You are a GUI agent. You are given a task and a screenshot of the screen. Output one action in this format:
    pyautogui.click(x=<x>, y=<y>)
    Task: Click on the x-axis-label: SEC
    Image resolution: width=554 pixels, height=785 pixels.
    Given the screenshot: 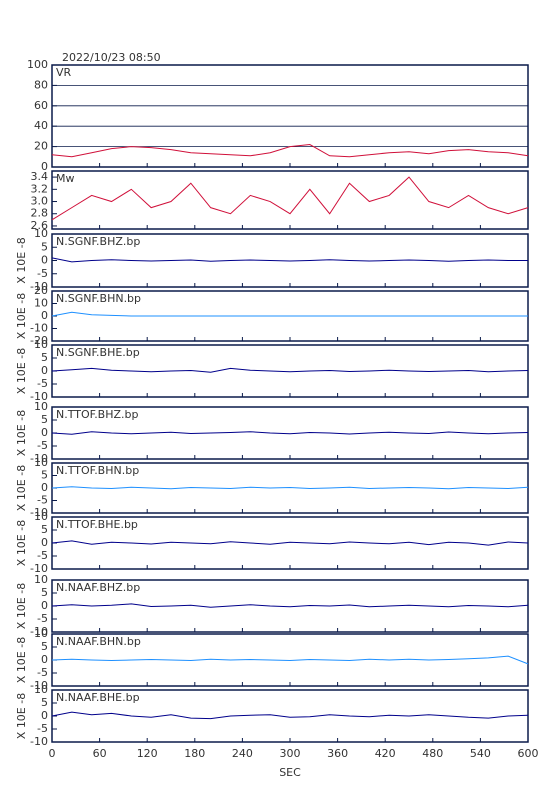 What is the action you would take?
    pyautogui.click(x=290, y=772)
    